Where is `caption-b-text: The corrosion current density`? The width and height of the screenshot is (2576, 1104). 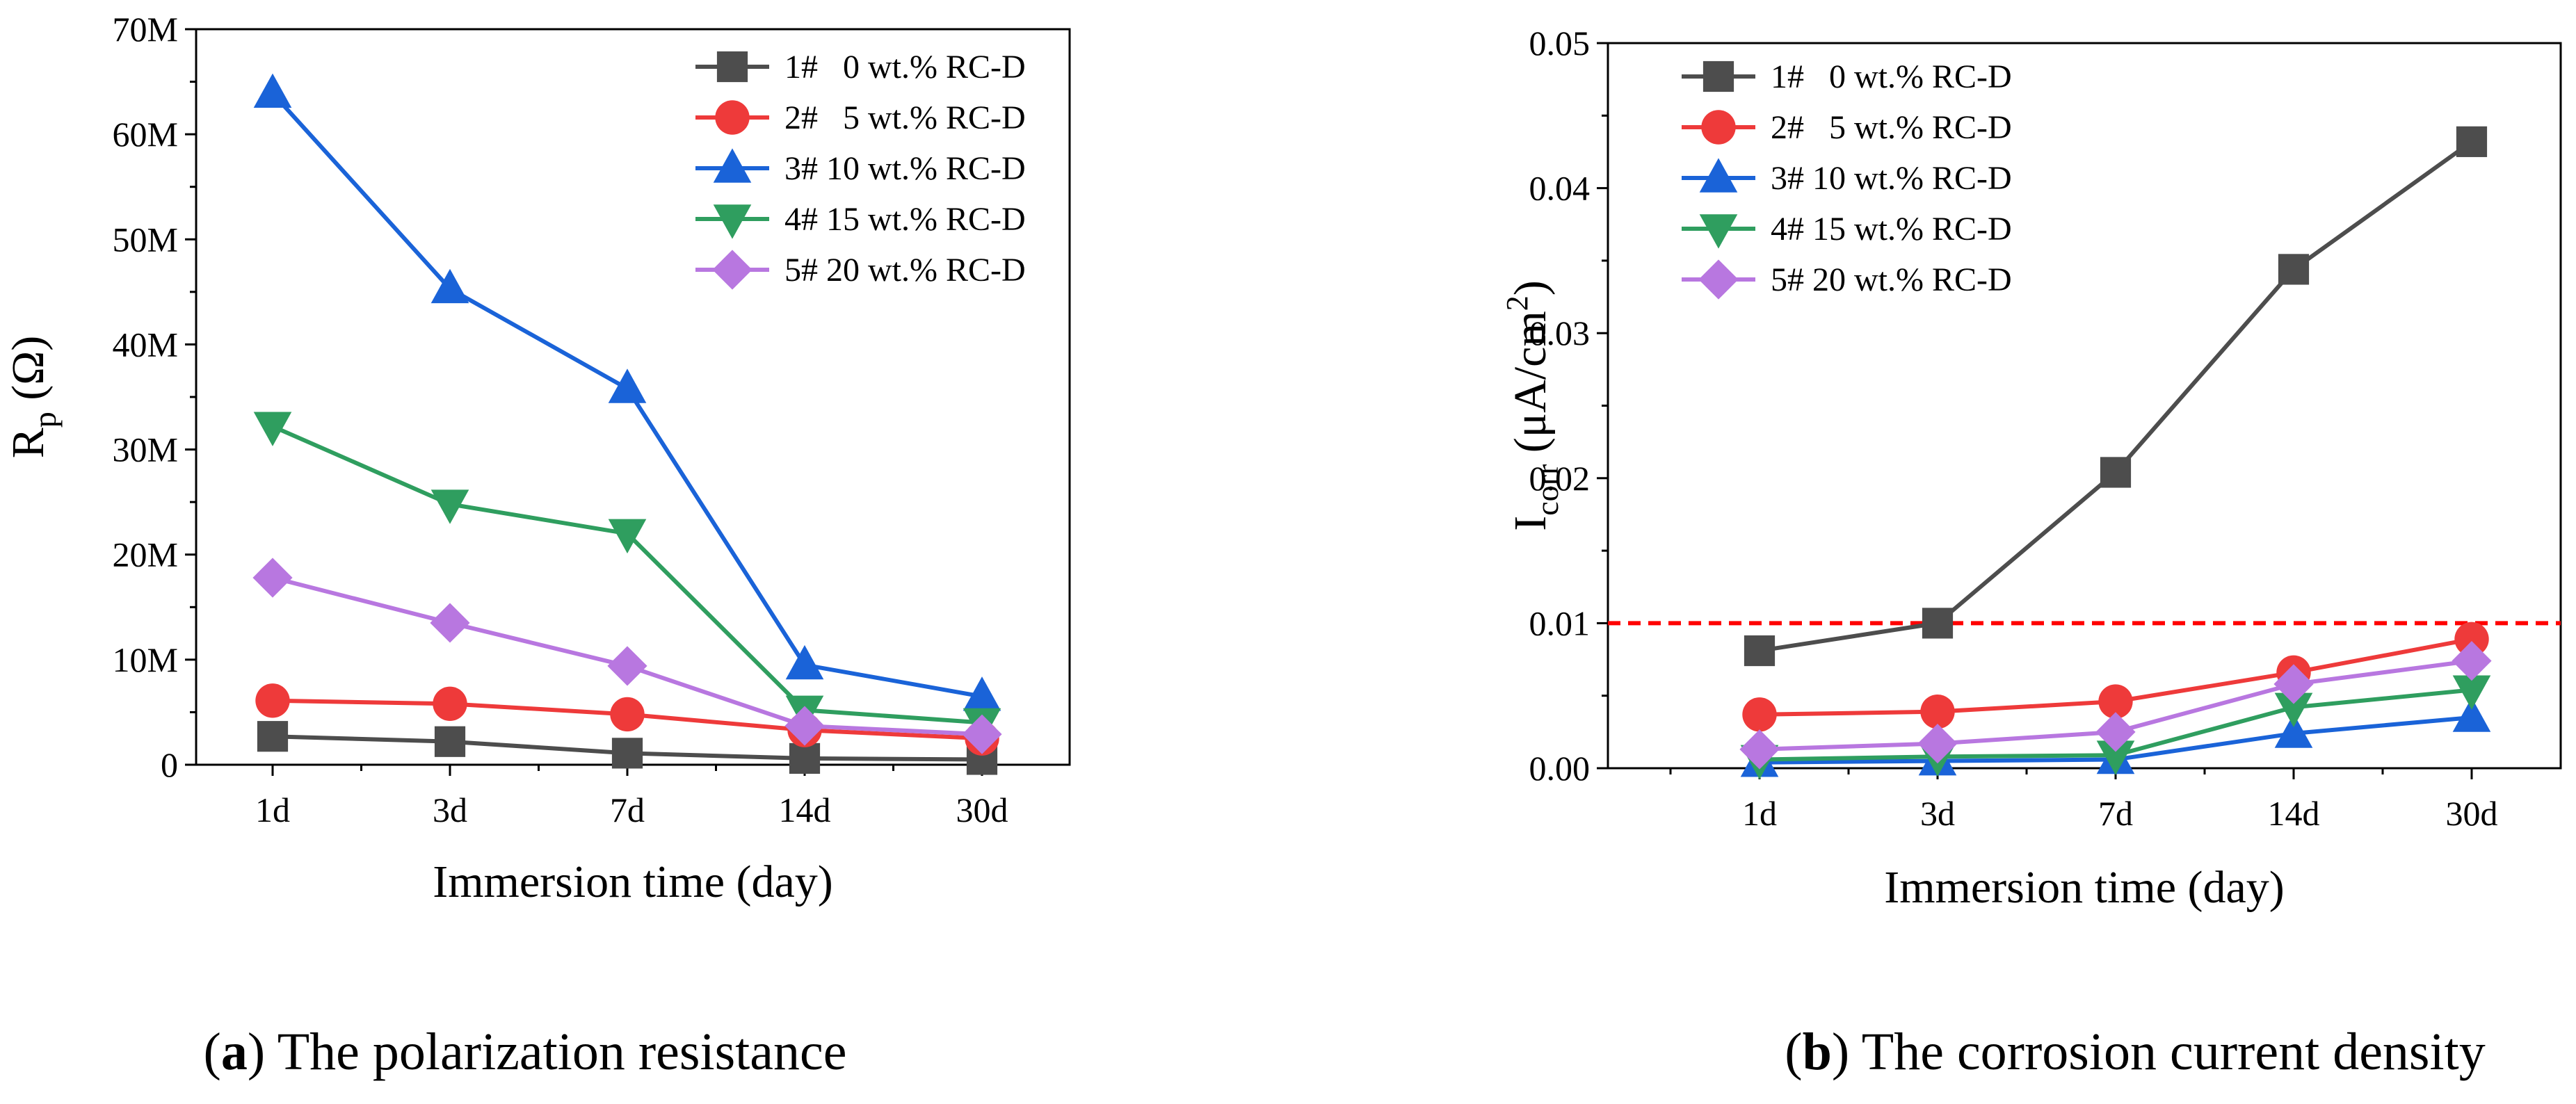 caption-b-text: The corrosion current density is located at coordinates (2174, 1052).